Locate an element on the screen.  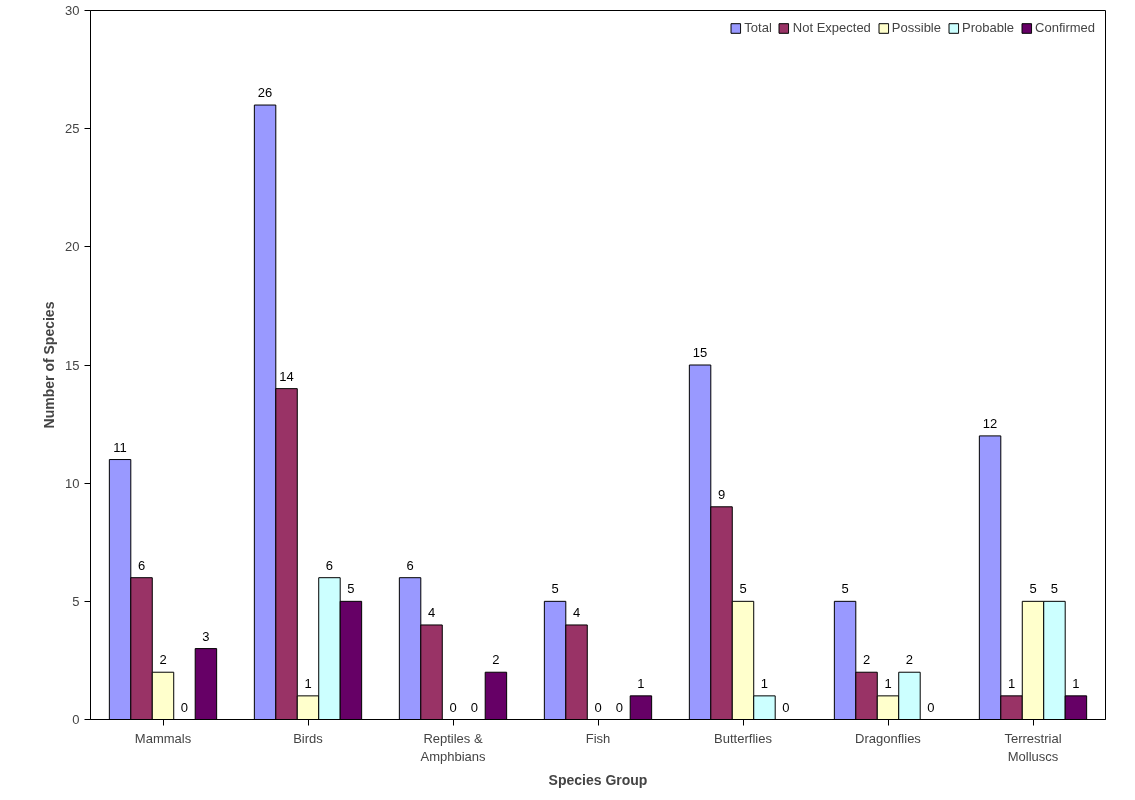
x-tick-label: Terrestrial Molluscs is located at coordinates (1033, 747).